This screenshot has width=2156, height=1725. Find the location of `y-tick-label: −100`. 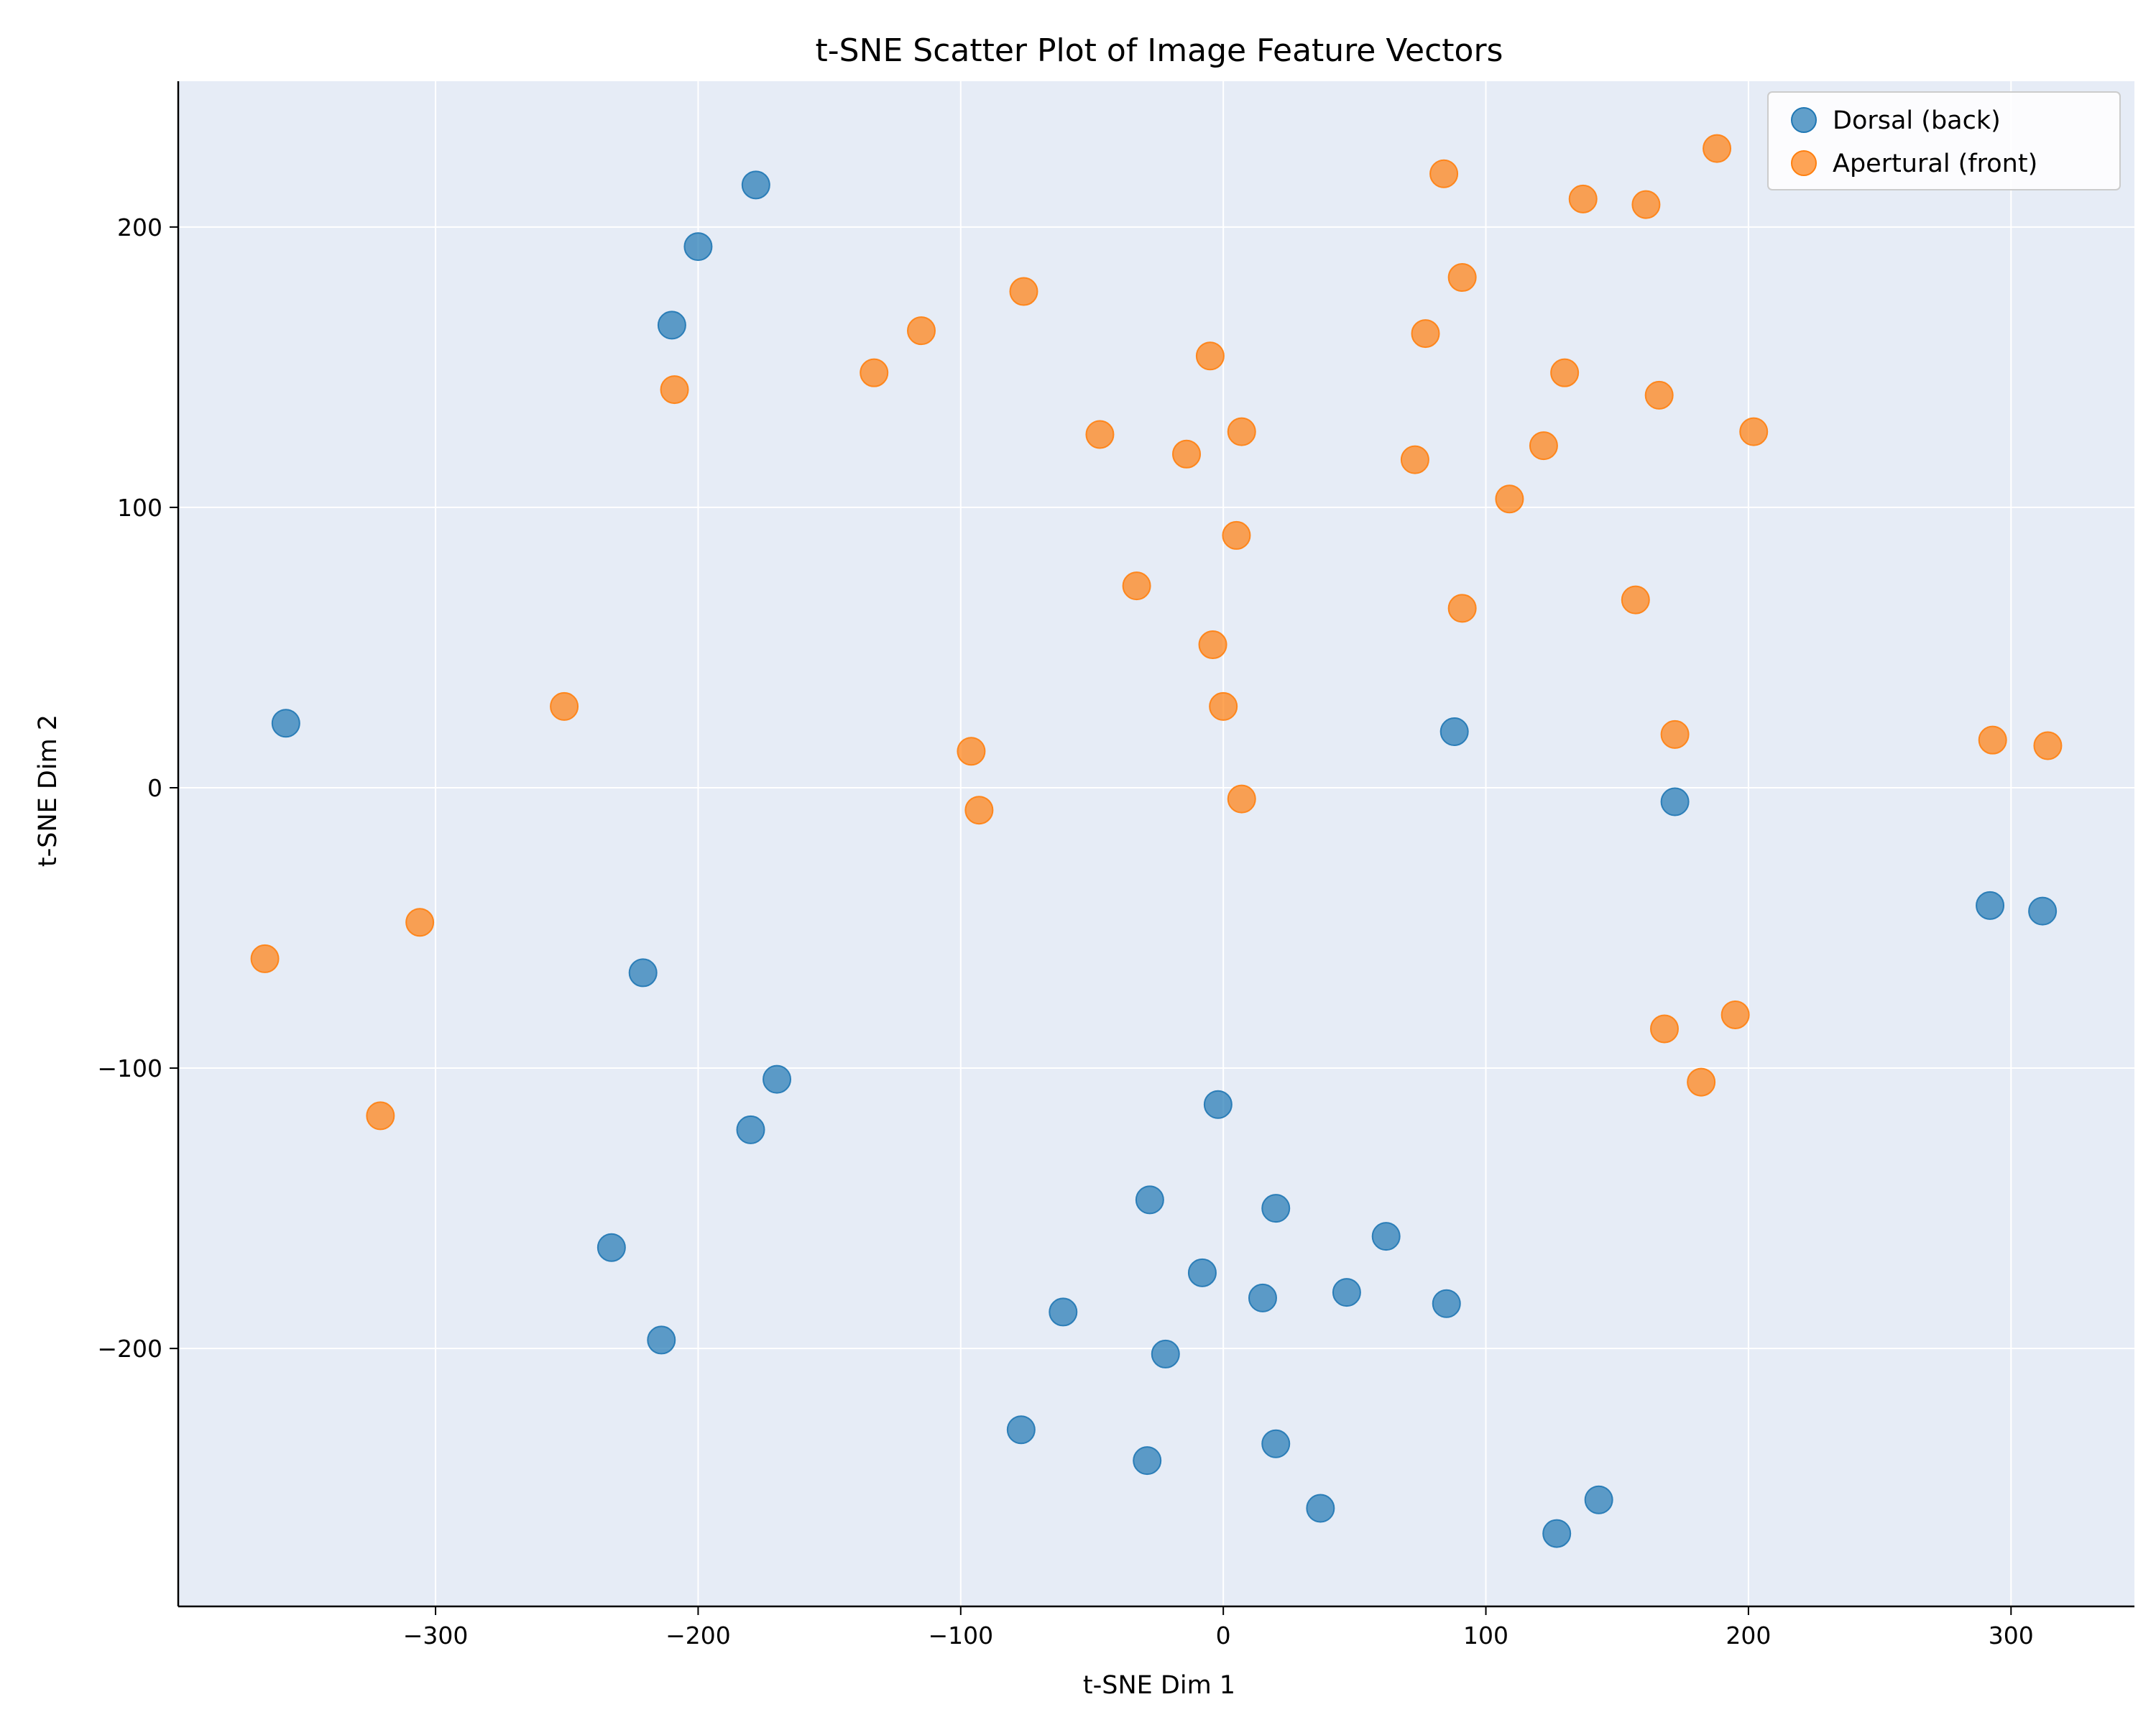

y-tick-label: −100 is located at coordinates (130, 1068).